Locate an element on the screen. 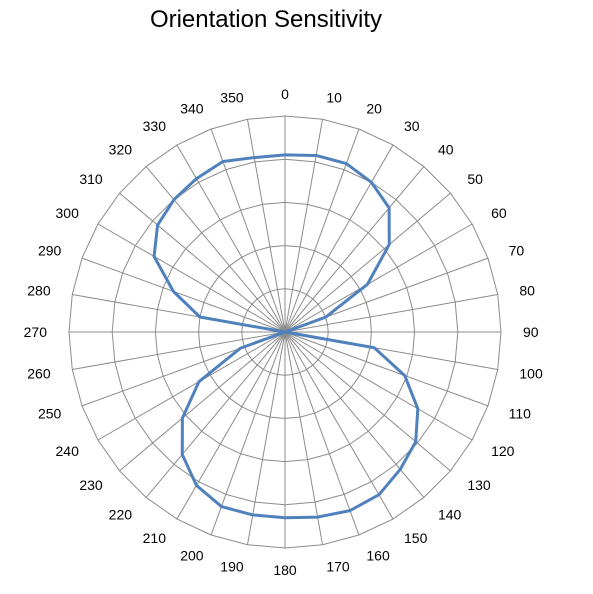  angle-label-60: 60 is located at coordinates (499, 213).